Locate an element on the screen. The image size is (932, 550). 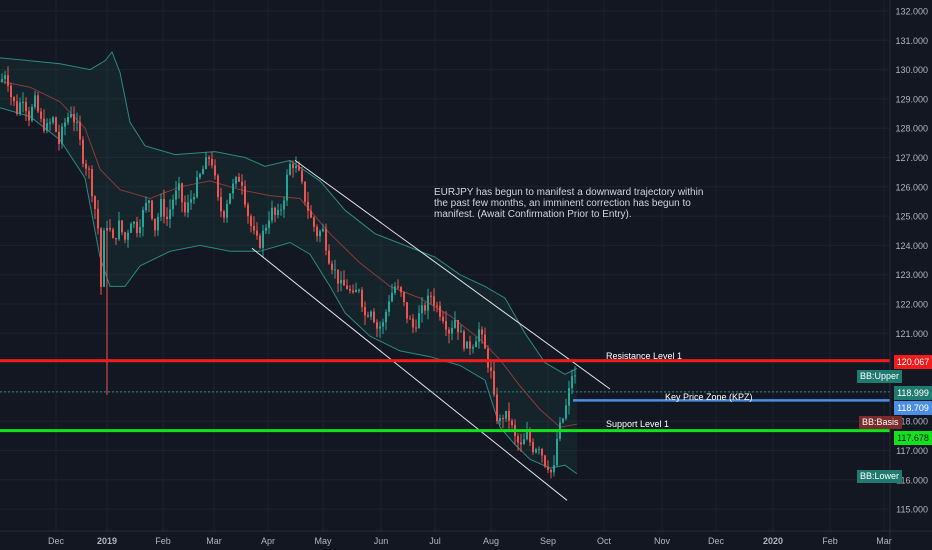
price-tick-label: 130.000 is located at coordinates (911, 70).